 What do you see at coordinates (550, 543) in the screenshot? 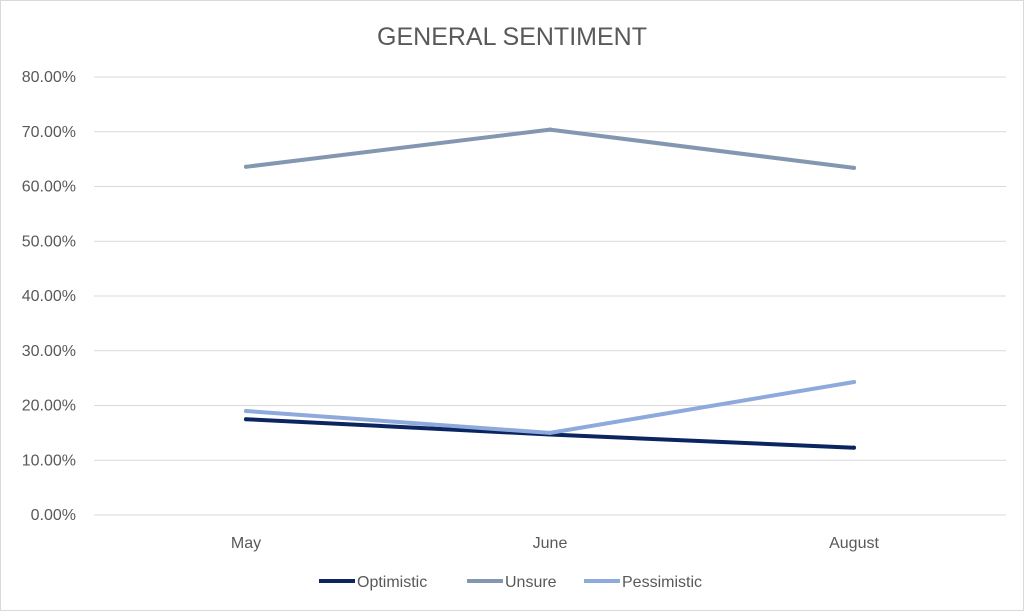
I see `x-tick-label: June` at bounding box center [550, 543].